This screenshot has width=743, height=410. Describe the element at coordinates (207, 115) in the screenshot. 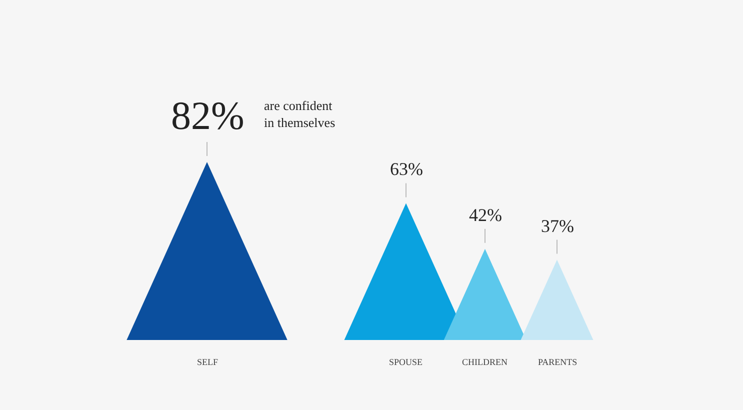

I see `data-label: 82%` at that location.